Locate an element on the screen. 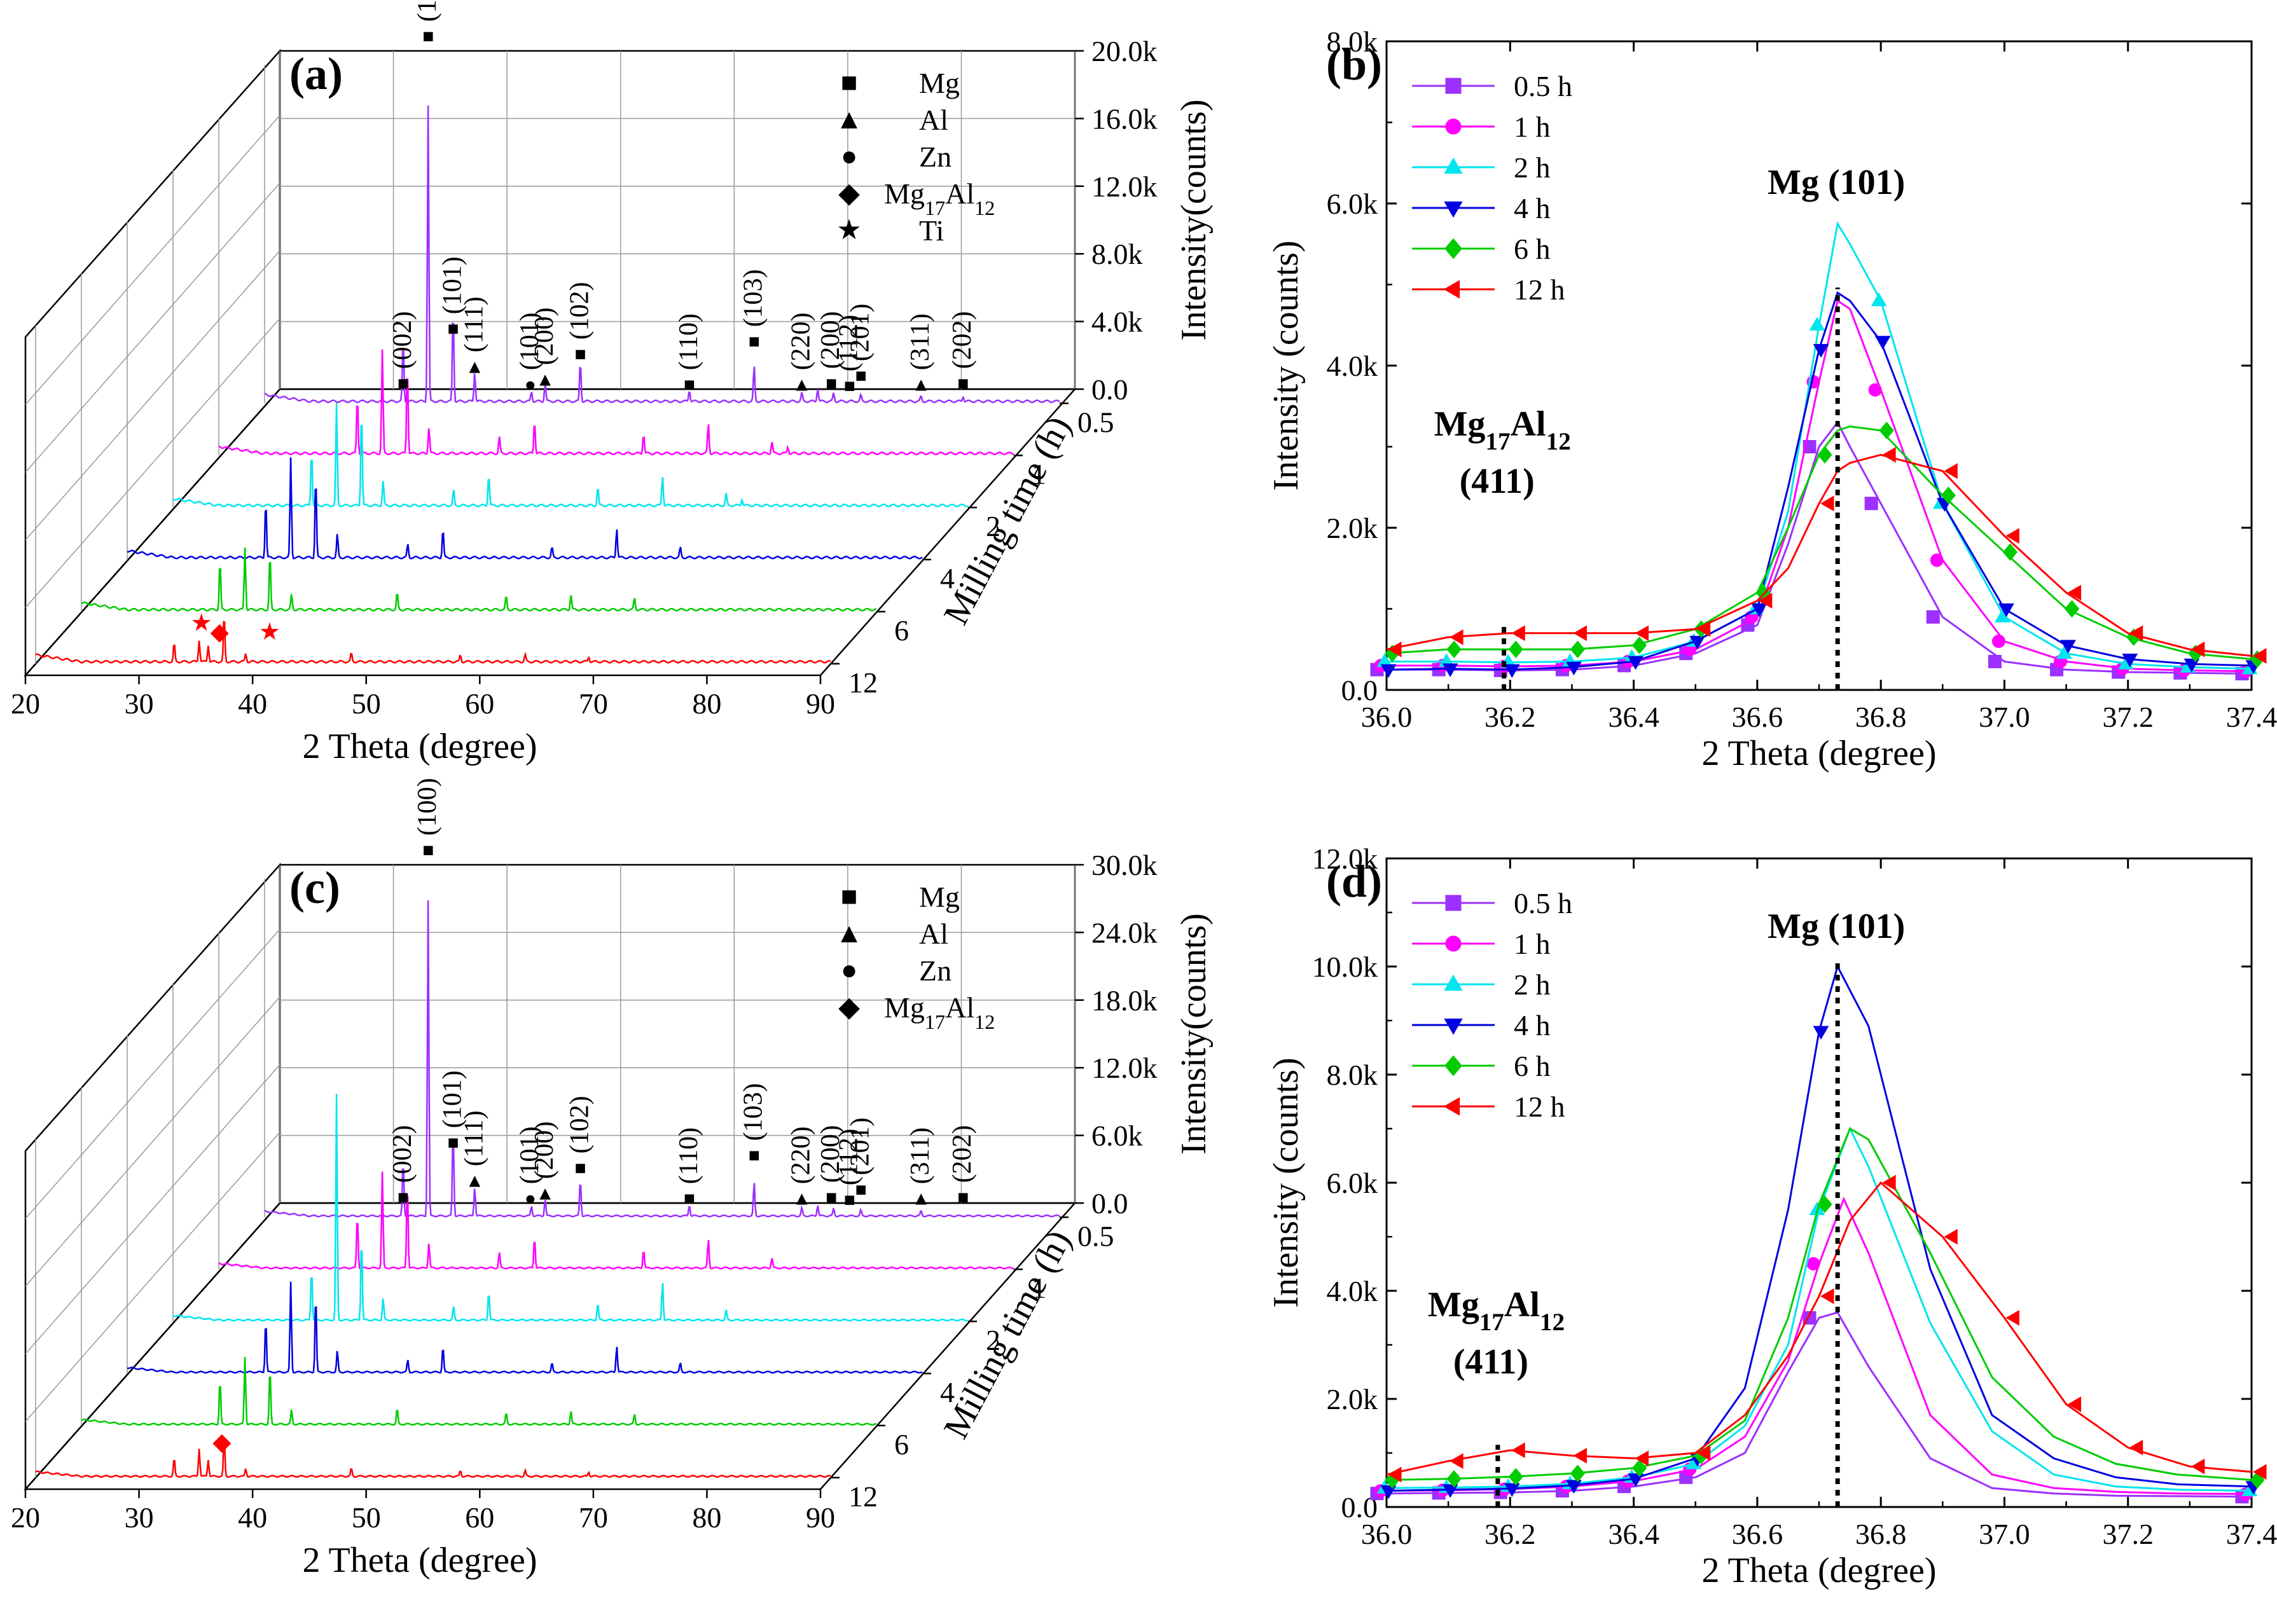 This screenshot has height=1624, width=2277. y-tick-label: 12.0k is located at coordinates (1345, 859).